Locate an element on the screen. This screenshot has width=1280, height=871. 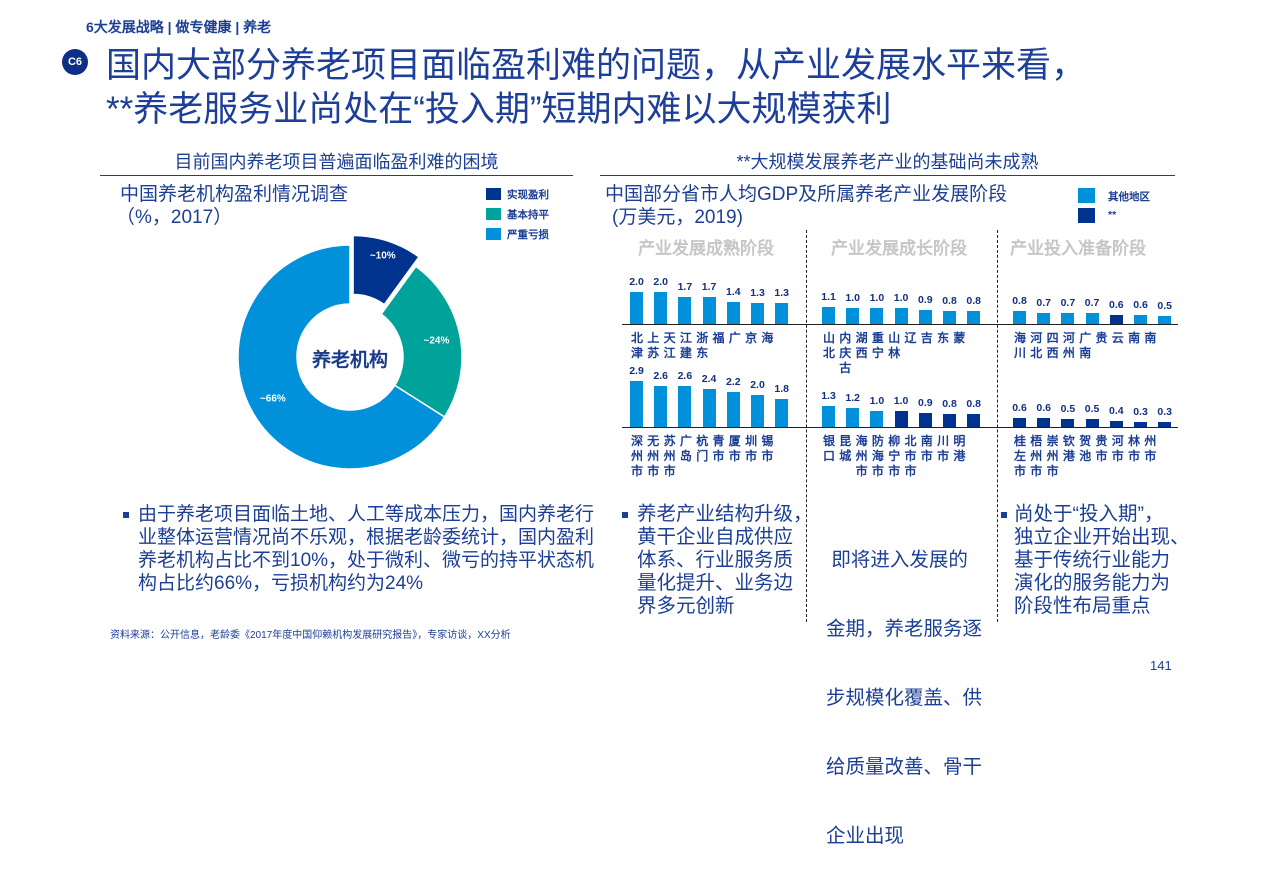
category-labels: 北上天江浙福广京海 津苏江建东 is located at coordinates (704, 346).